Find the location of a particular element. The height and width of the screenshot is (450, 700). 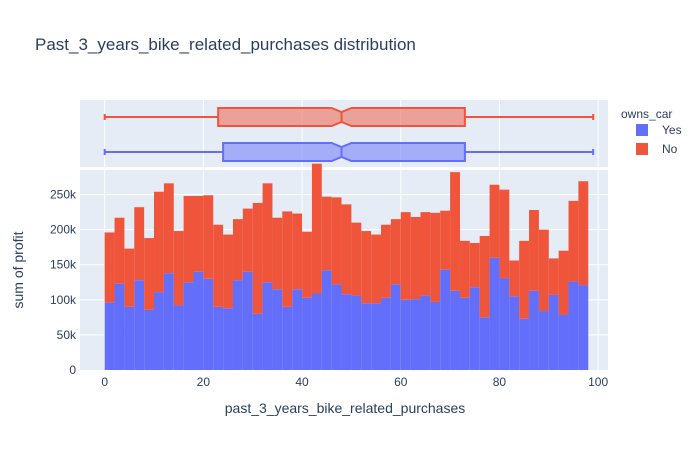

y-tick-label: 200k is located at coordinates (63, 230).